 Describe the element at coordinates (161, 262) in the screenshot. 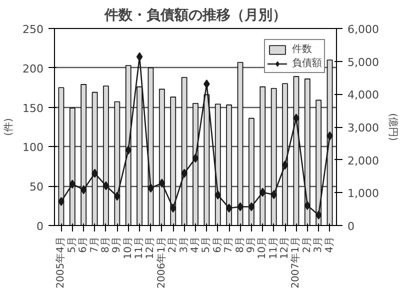

I see `x-tick-label: 2006年1月` at that location.